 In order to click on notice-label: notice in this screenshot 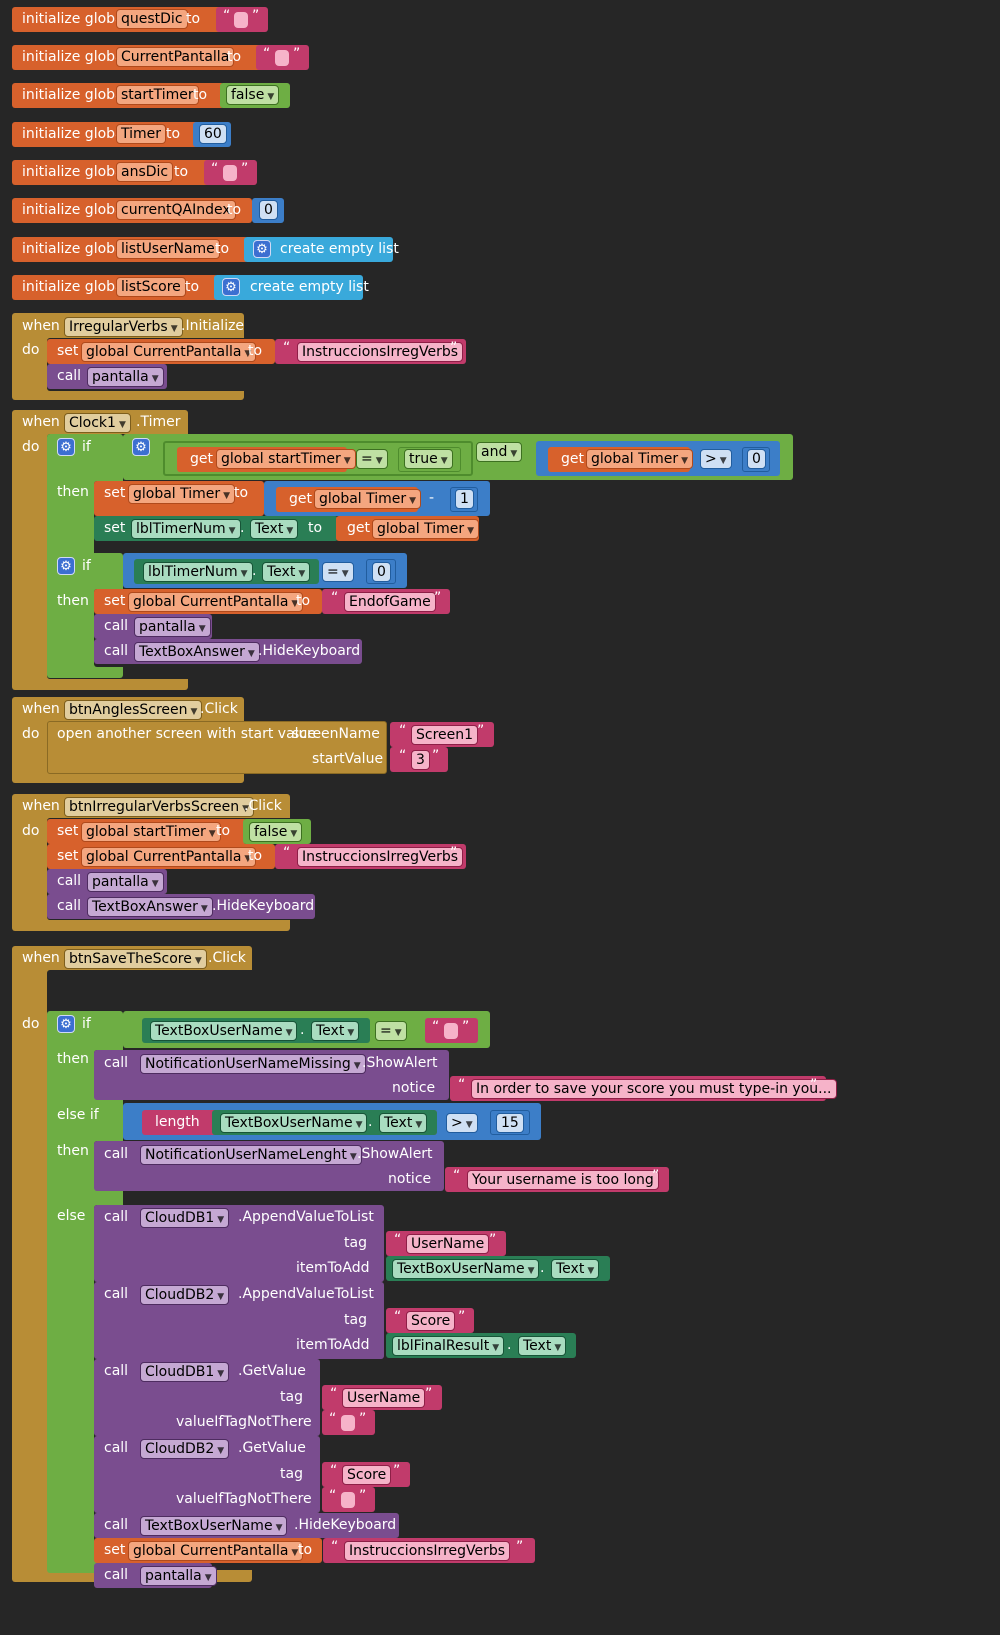, I will do `click(414, 1088)`.